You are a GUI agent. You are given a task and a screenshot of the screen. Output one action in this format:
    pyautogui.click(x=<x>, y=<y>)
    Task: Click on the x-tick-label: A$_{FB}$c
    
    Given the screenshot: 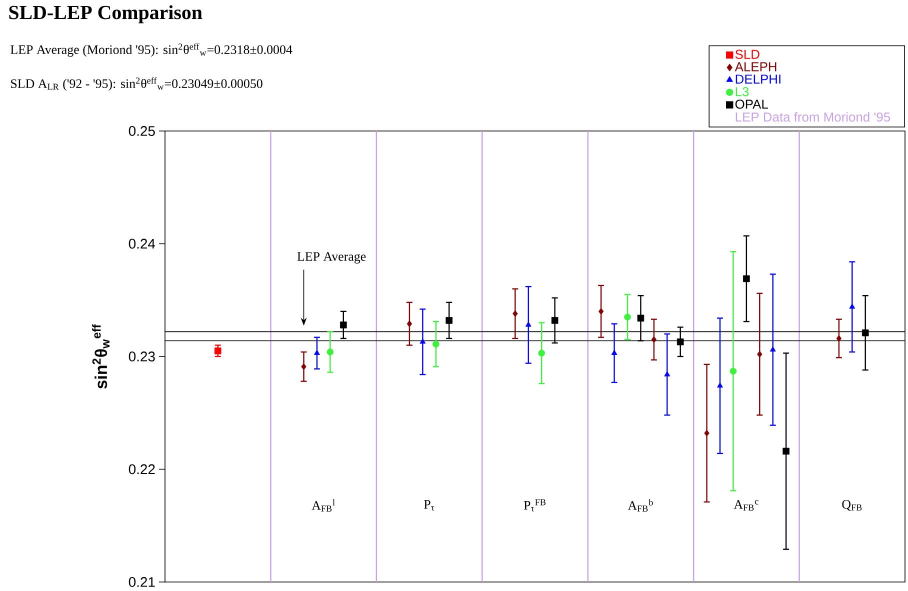 What is the action you would take?
    pyautogui.click(x=746, y=505)
    